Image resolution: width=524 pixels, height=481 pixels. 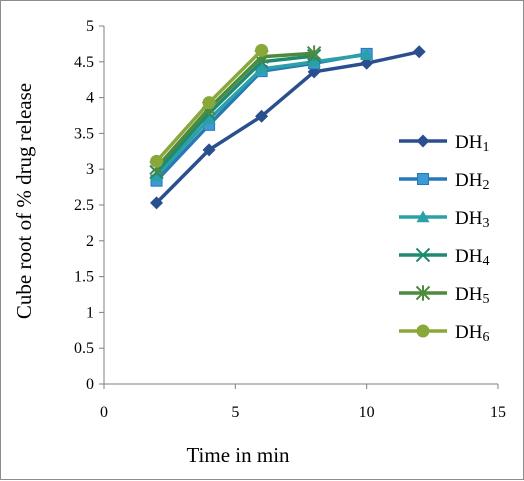 I want to click on y-tick-label: 2, so click(x=90, y=241).